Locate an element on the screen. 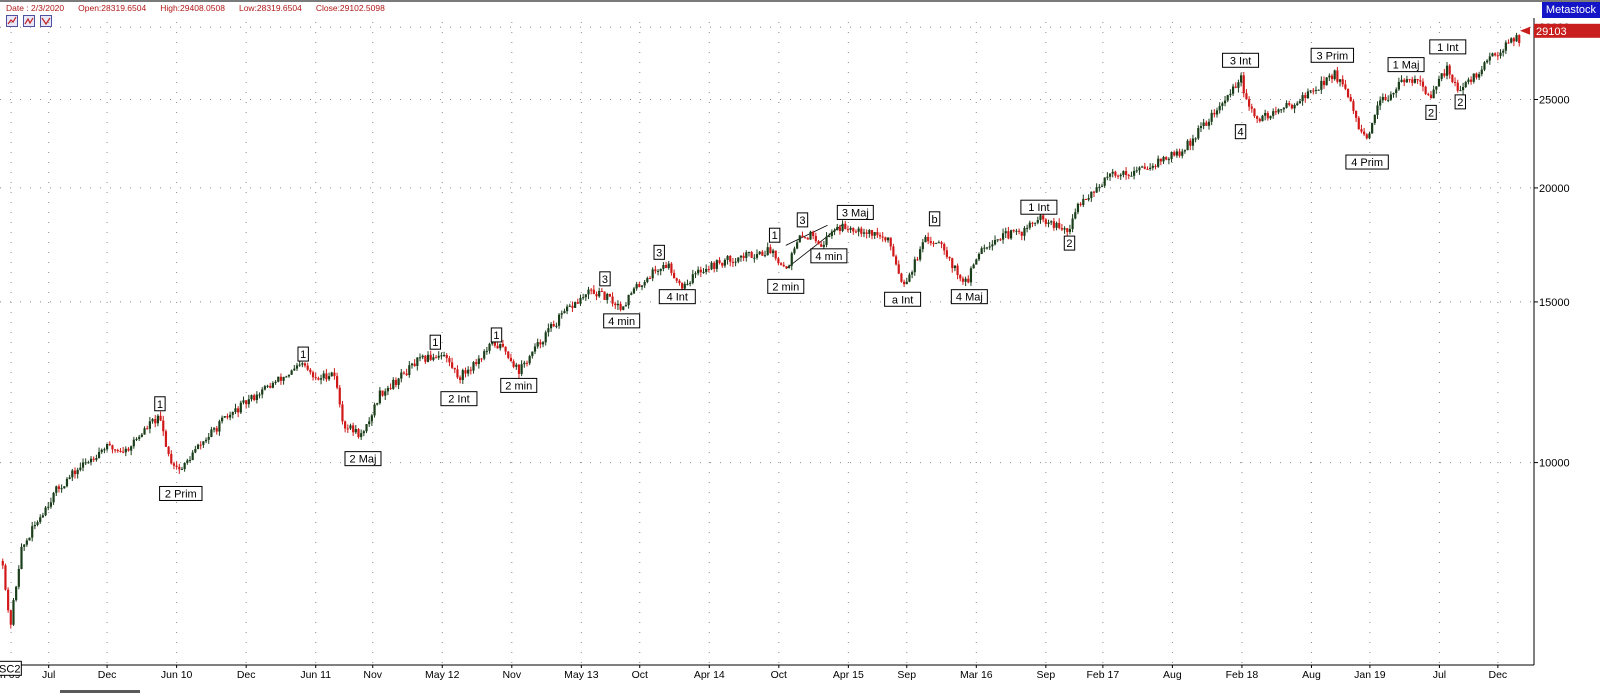  wave-label: a Int is located at coordinates (903, 299).